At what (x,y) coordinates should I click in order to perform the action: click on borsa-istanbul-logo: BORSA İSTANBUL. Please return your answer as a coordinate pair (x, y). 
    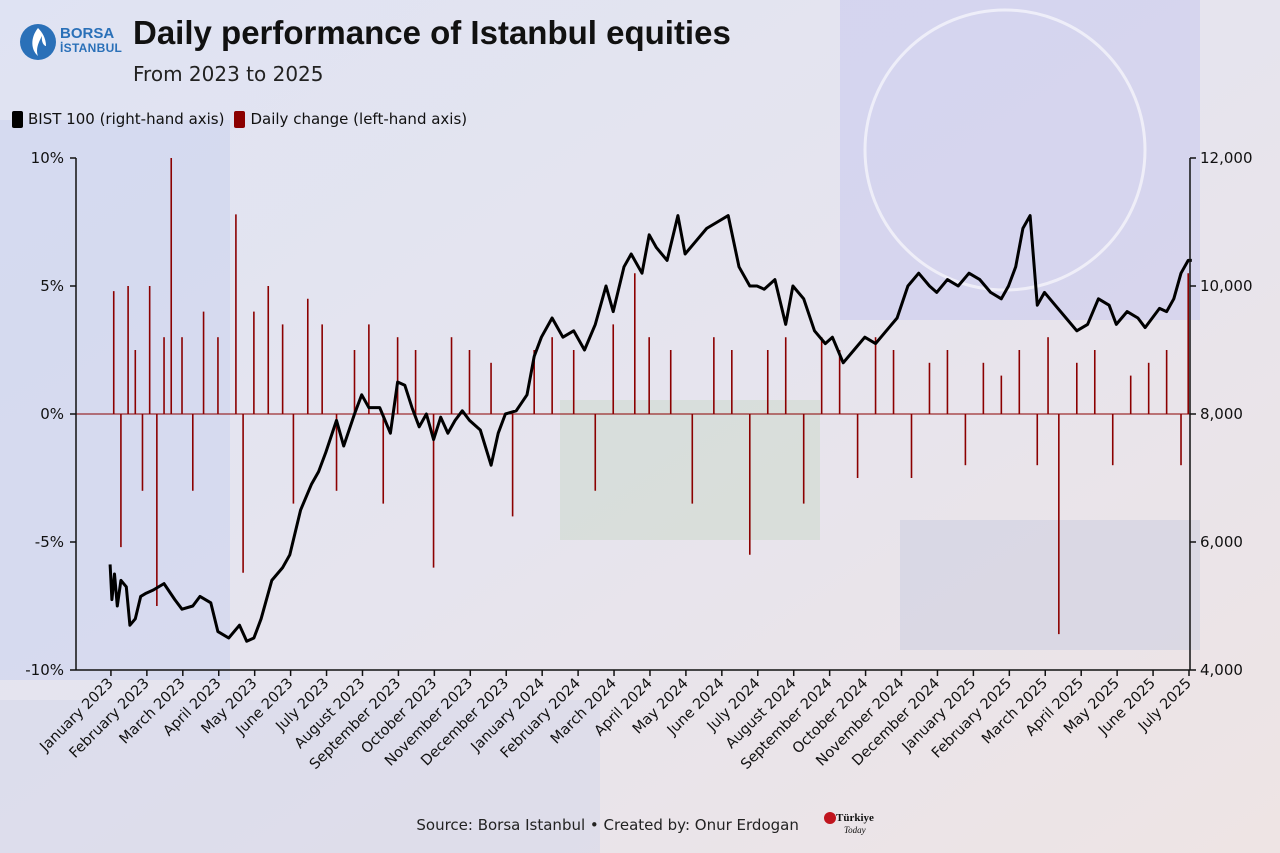
    Looking at the image, I should click on (73, 42).